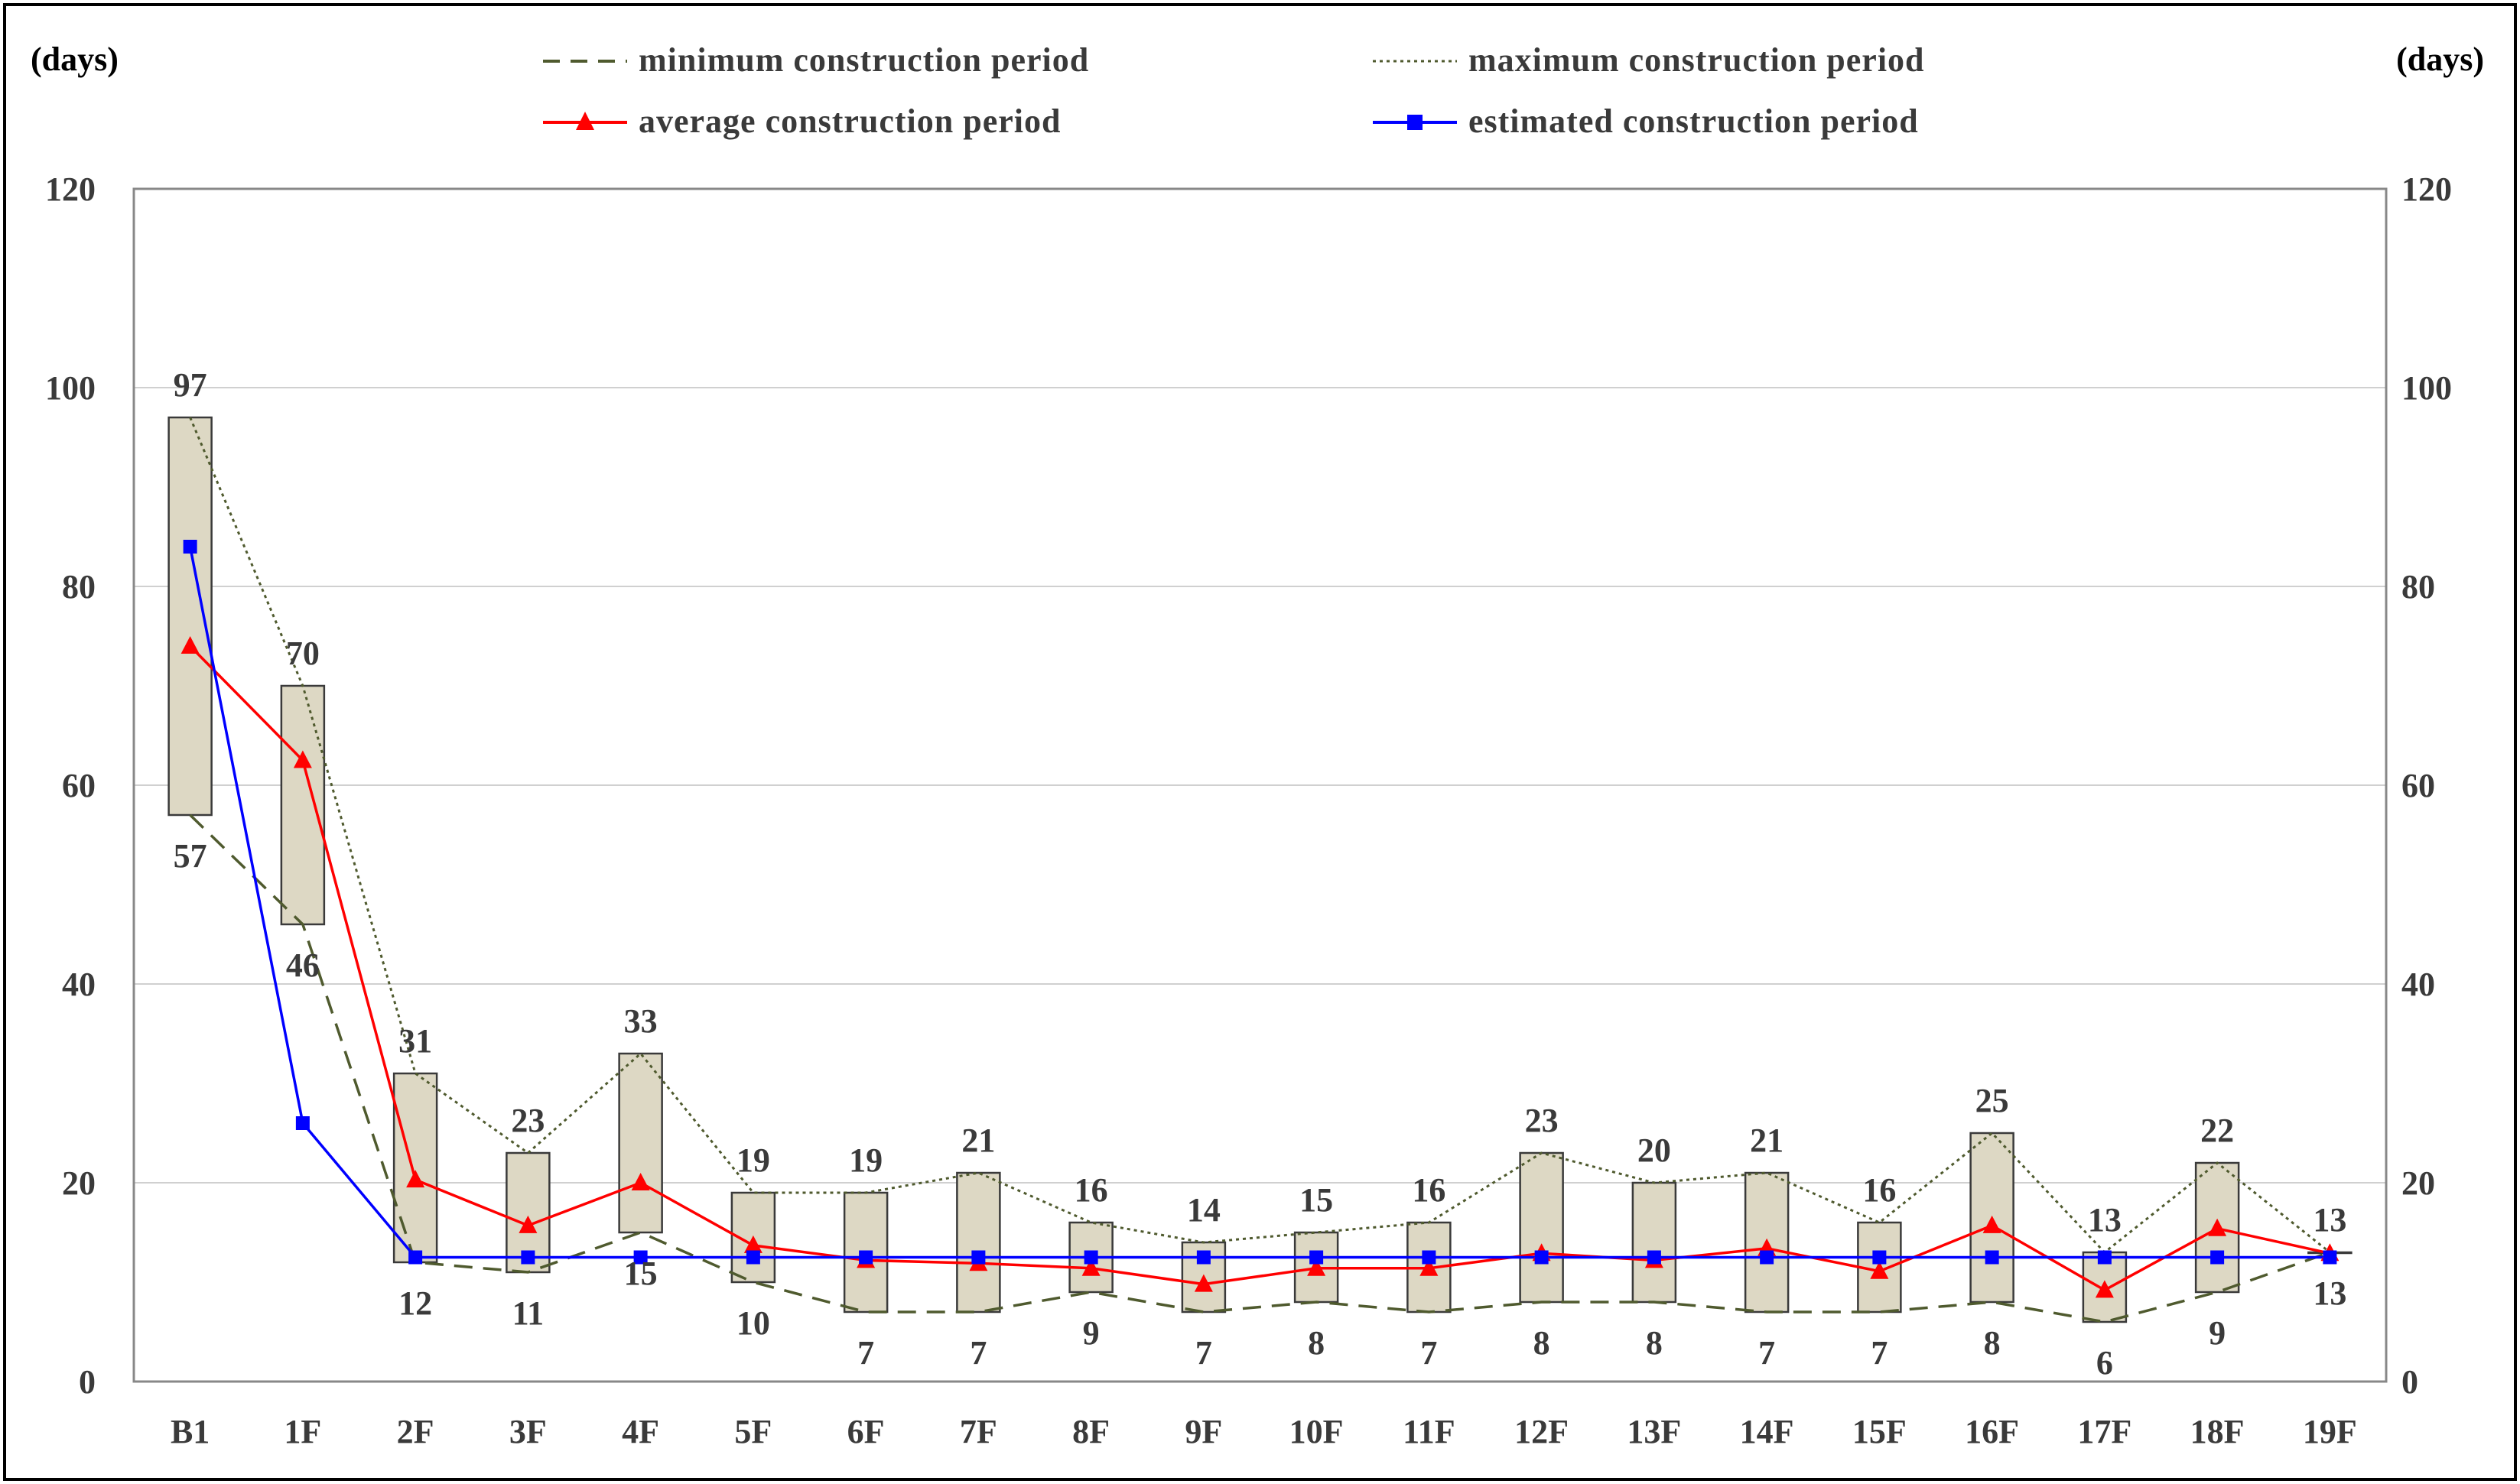 The image size is (2520, 1484). I want to click on y-tick-left-0: 0, so click(88, 1382).